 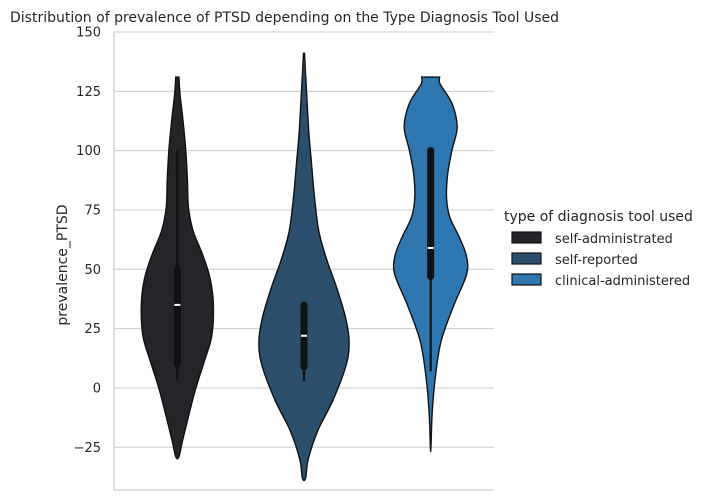 I want to click on y-axis-label: prevalence_PTSD, so click(x=63, y=264).